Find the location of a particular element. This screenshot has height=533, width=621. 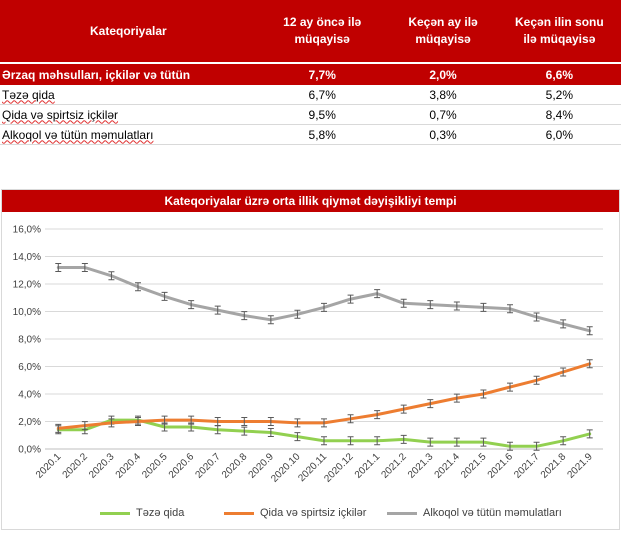

legend-item-food-soft-drinks: Qida və spirtsiz içkilər is located at coordinates (295, 513).